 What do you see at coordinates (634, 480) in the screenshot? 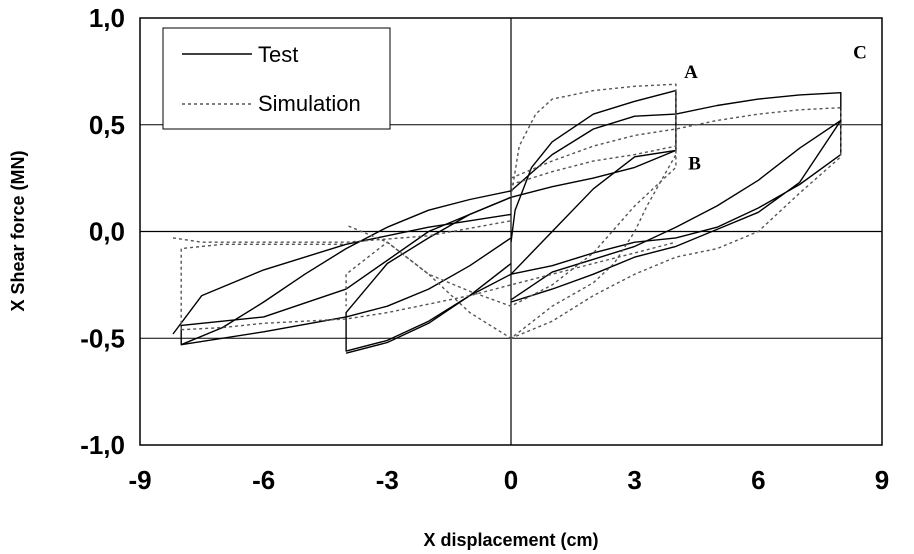
I see `x-tick-label: 3` at bounding box center [634, 480].